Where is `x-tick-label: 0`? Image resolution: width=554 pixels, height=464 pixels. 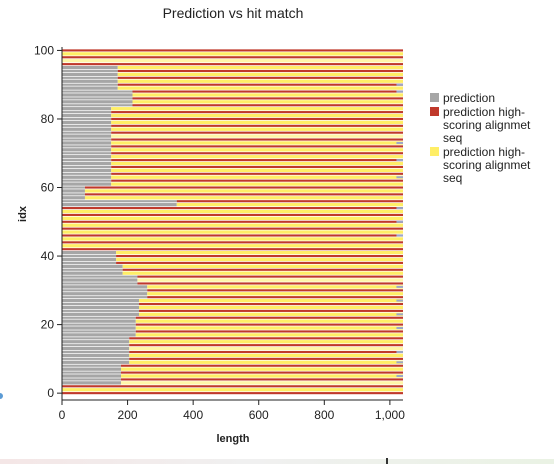
x-tick-label: 0 is located at coordinates (62, 415).